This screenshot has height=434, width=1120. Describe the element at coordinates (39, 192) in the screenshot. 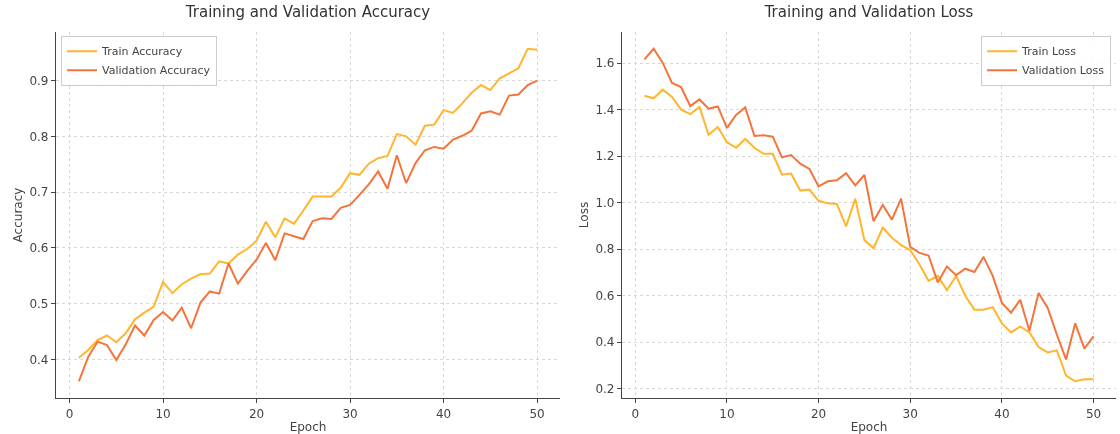

I see `y-tick-label: 0.7` at that location.